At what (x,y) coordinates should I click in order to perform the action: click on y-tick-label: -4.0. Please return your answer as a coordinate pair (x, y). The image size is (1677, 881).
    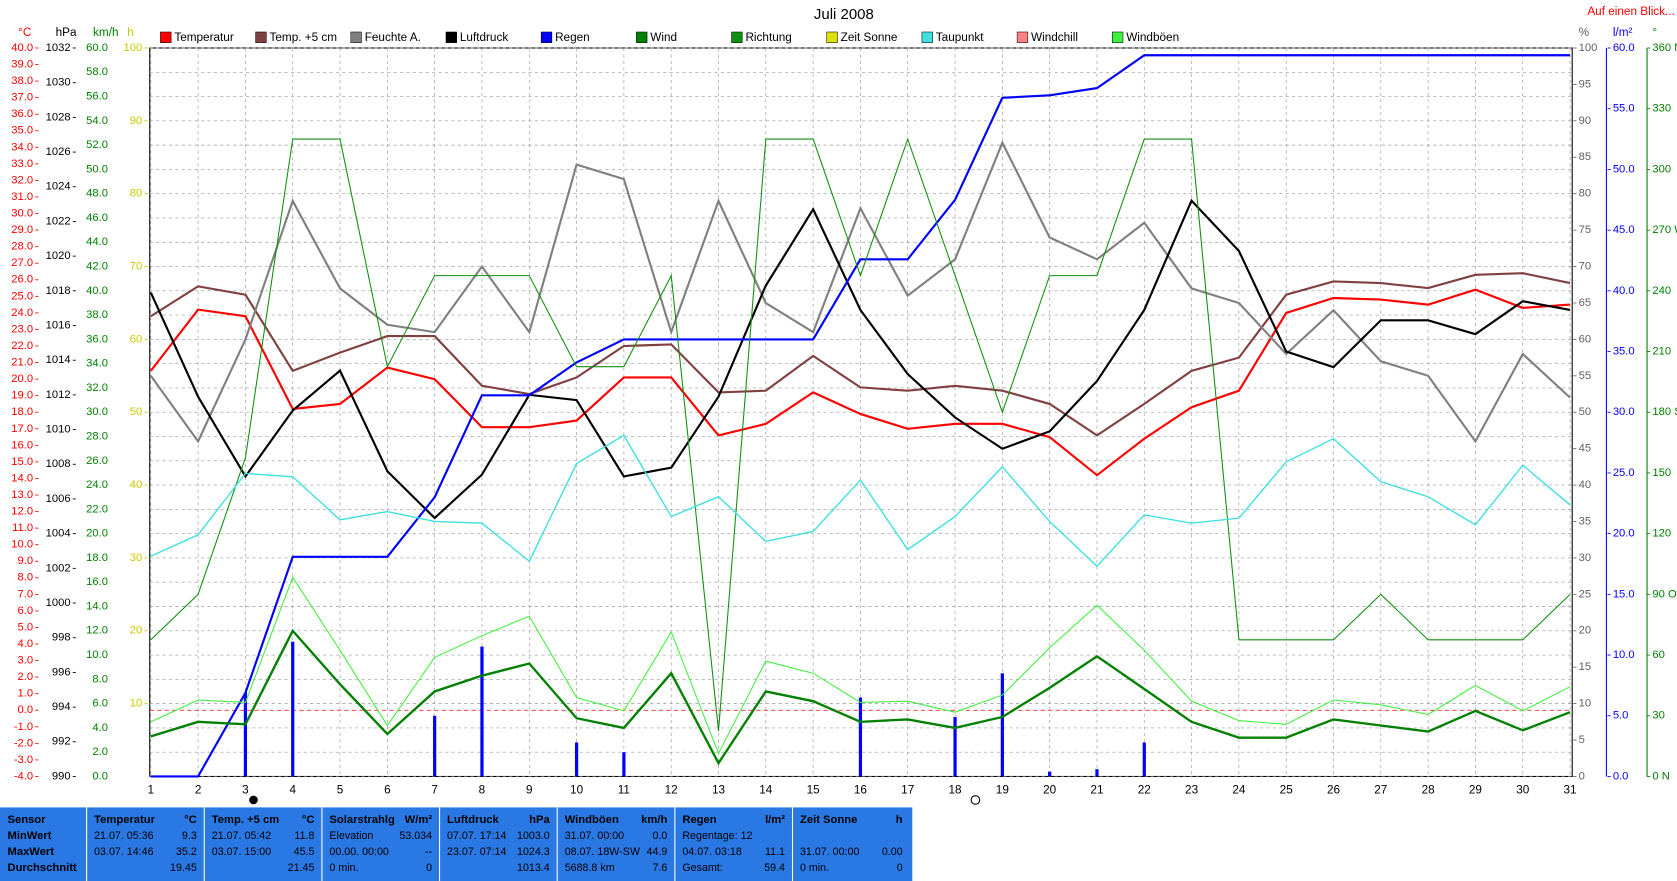
    Looking at the image, I should click on (23, 776).